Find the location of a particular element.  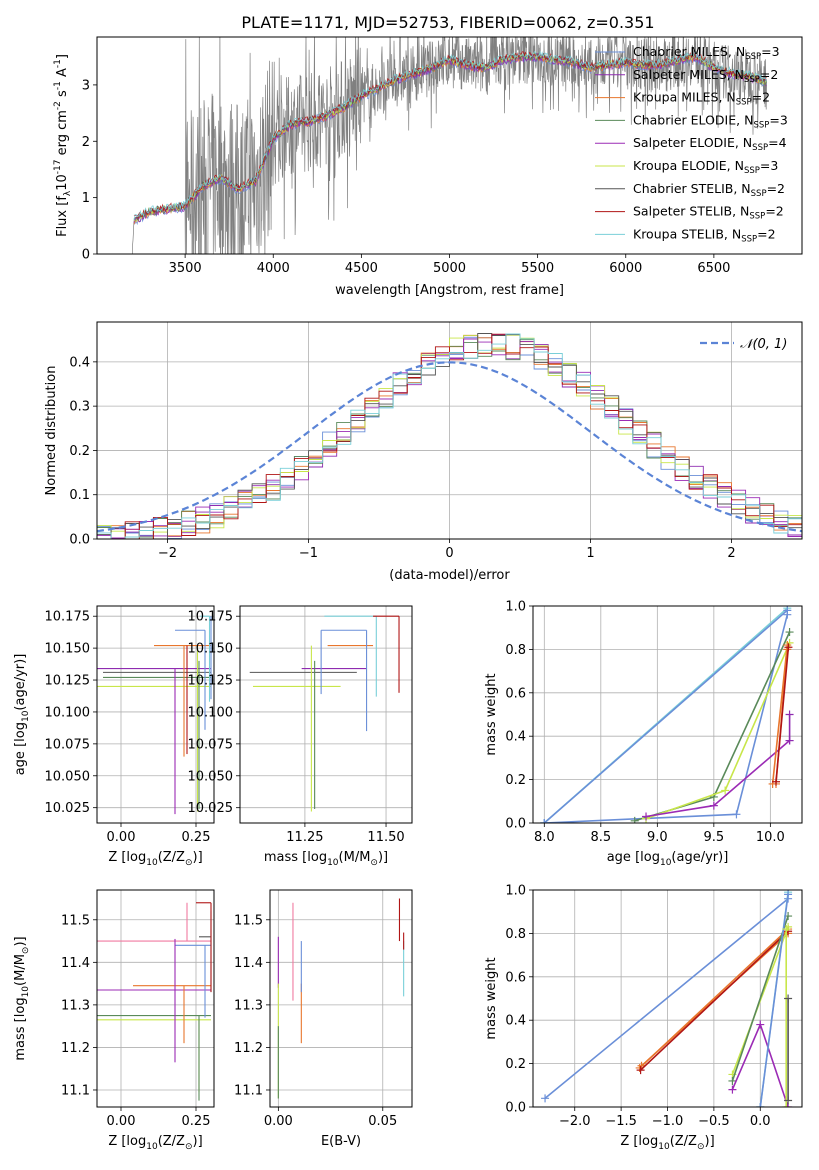

y-tick-label: 1 is located at coordinates (86, 198).